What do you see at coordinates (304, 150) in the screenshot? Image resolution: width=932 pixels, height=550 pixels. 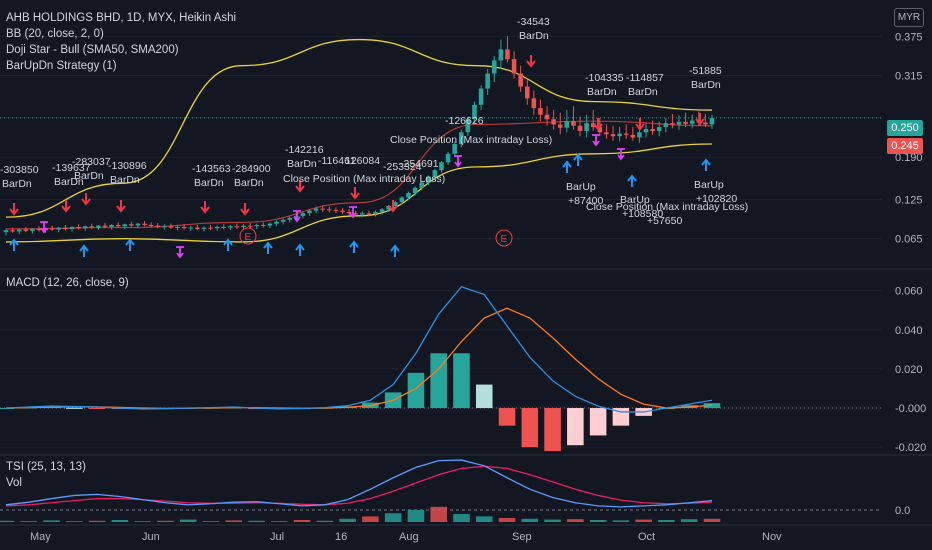 I see `trade-annotation: -142216` at bounding box center [304, 150].